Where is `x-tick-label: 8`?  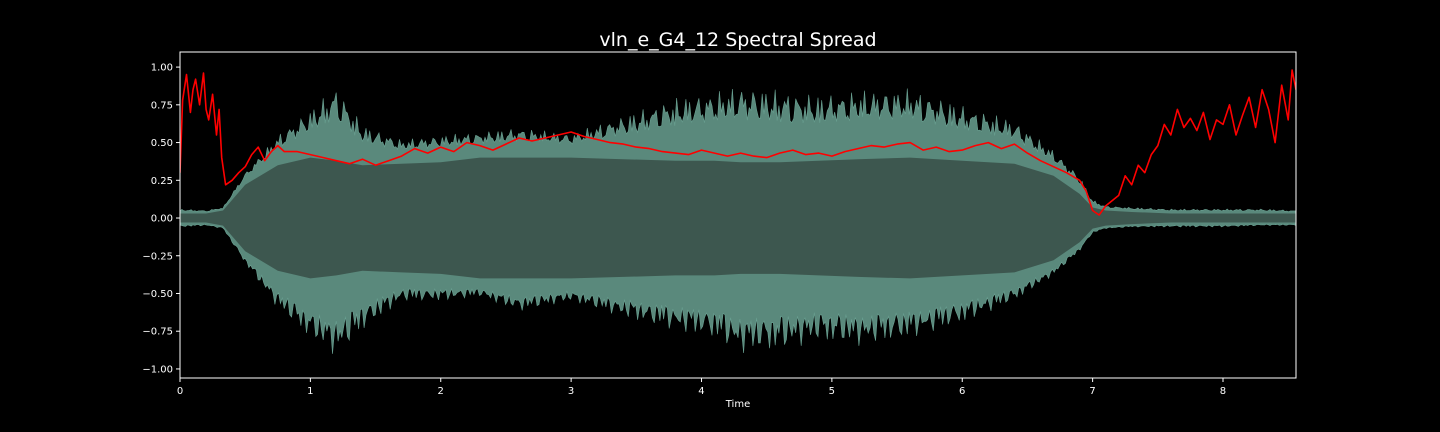
x-tick-label: 8 is located at coordinates (1223, 391).